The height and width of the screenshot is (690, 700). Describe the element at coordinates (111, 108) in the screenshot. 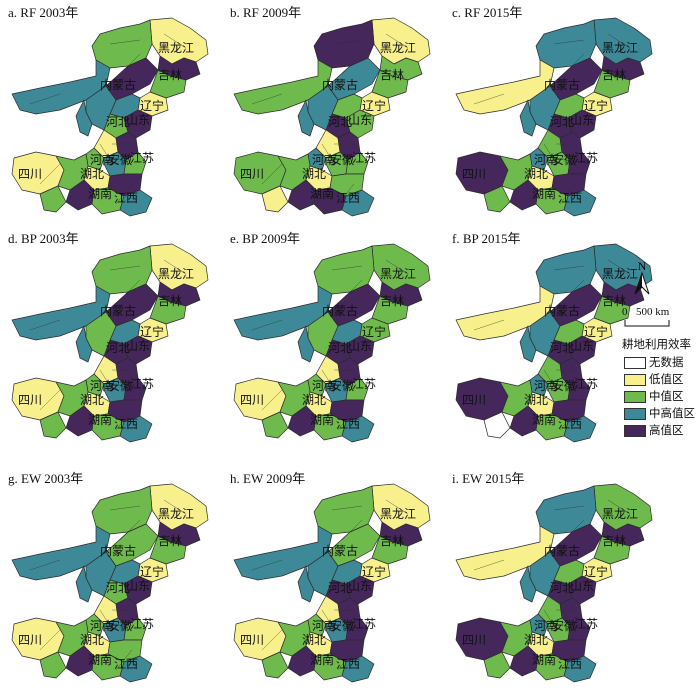

I see `map-panel: a. RF 2003年 黑龙江 内蒙古 吉林 辽宁 河北 山东 河南 安徽 湖北 江苏 四川 湖南 江西` at that location.